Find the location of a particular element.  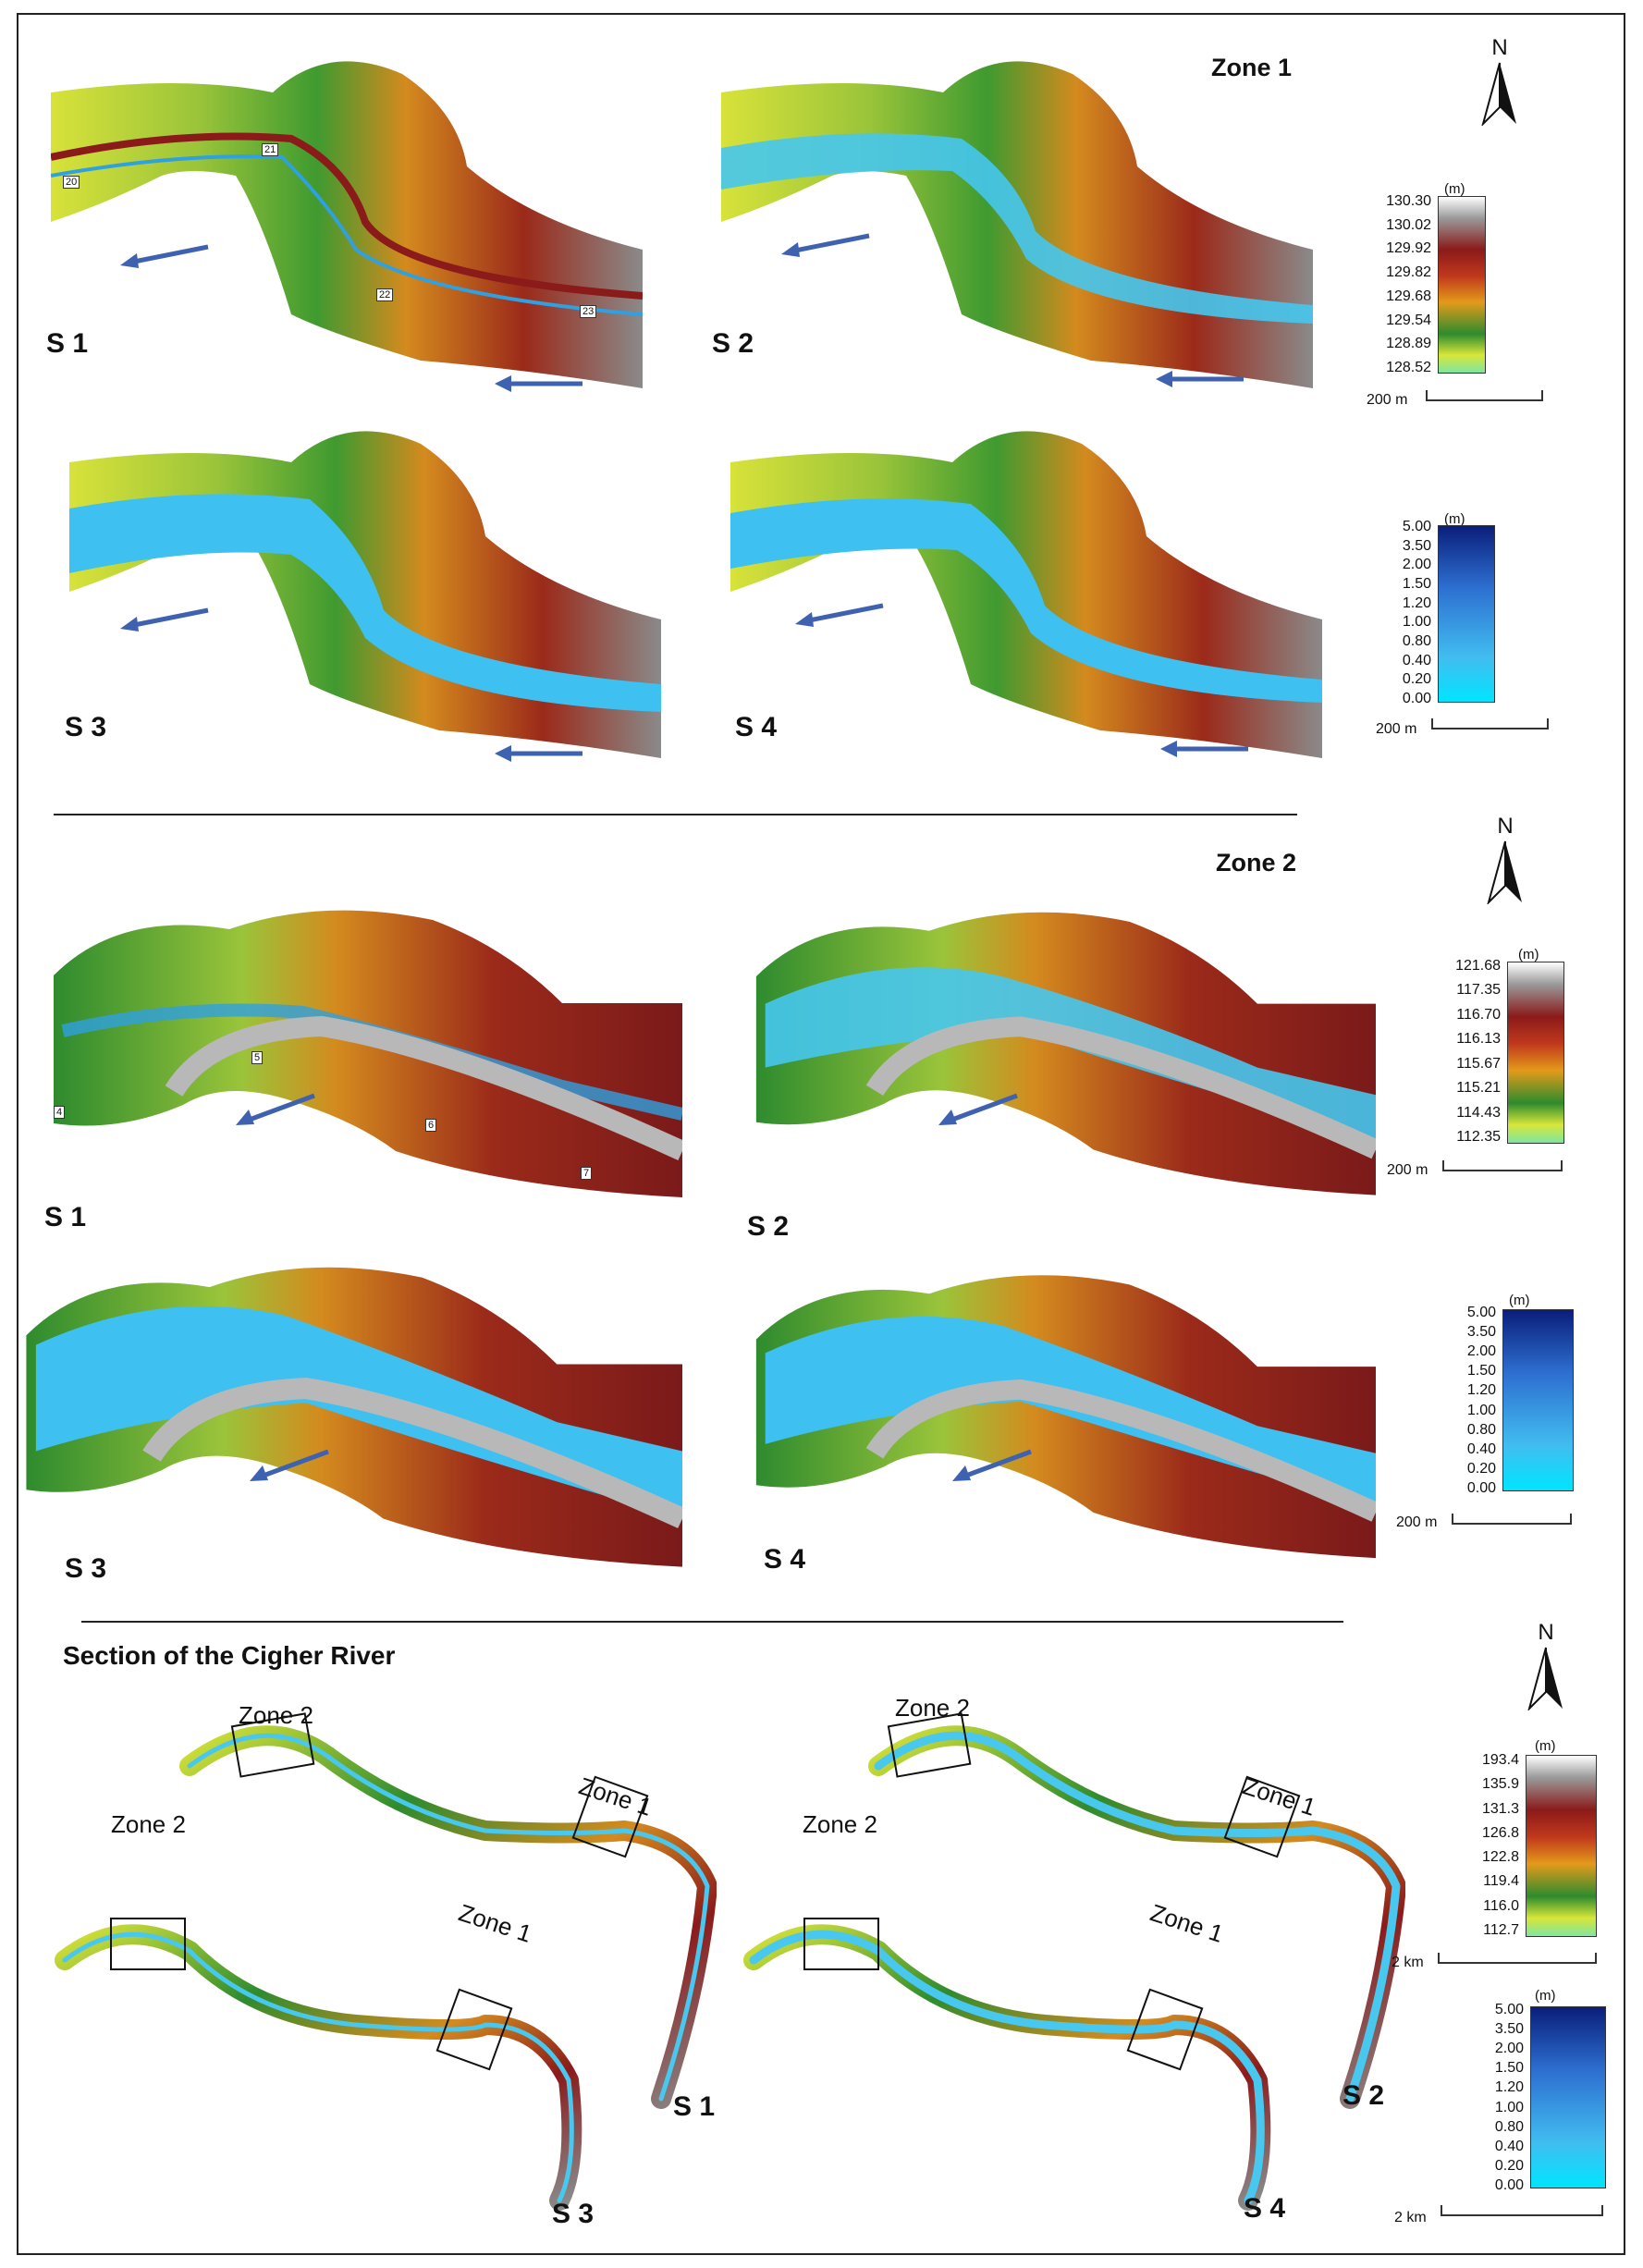

legend-tick-label: 130.02 is located at coordinates (1408, 224).